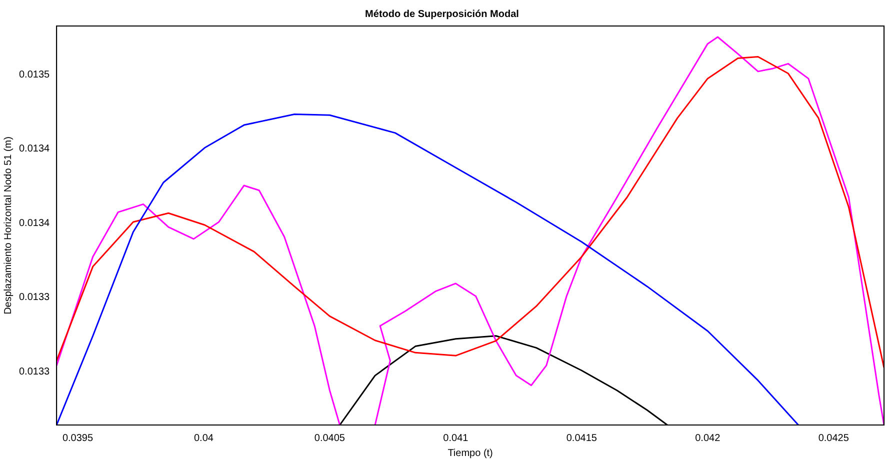 This screenshot has width=885, height=459. Describe the element at coordinates (834, 438) in the screenshot. I see `x-tick-label: 0.0425` at that location.